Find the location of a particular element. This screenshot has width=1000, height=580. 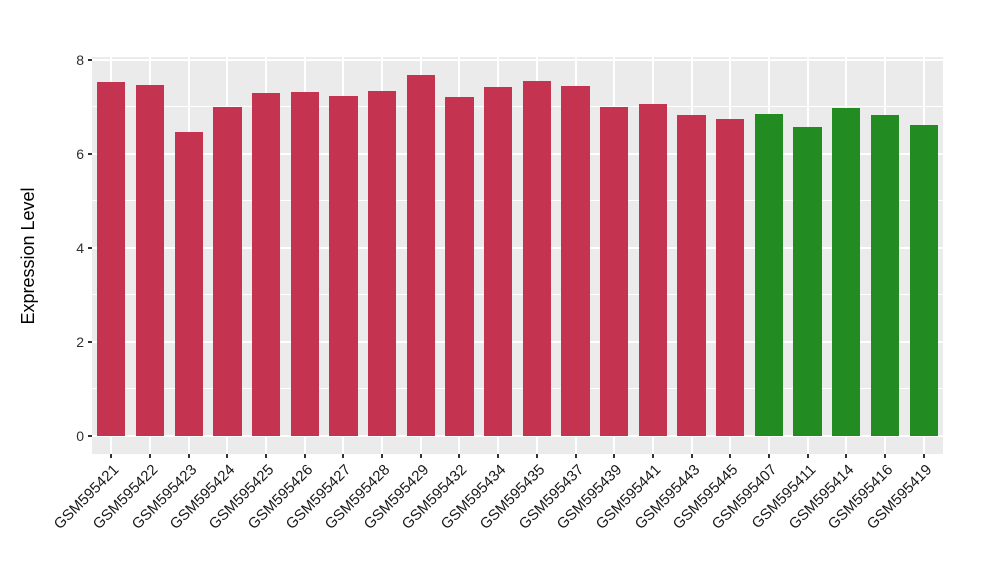

bar-GSM595419 is located at coordinates (923, 280).